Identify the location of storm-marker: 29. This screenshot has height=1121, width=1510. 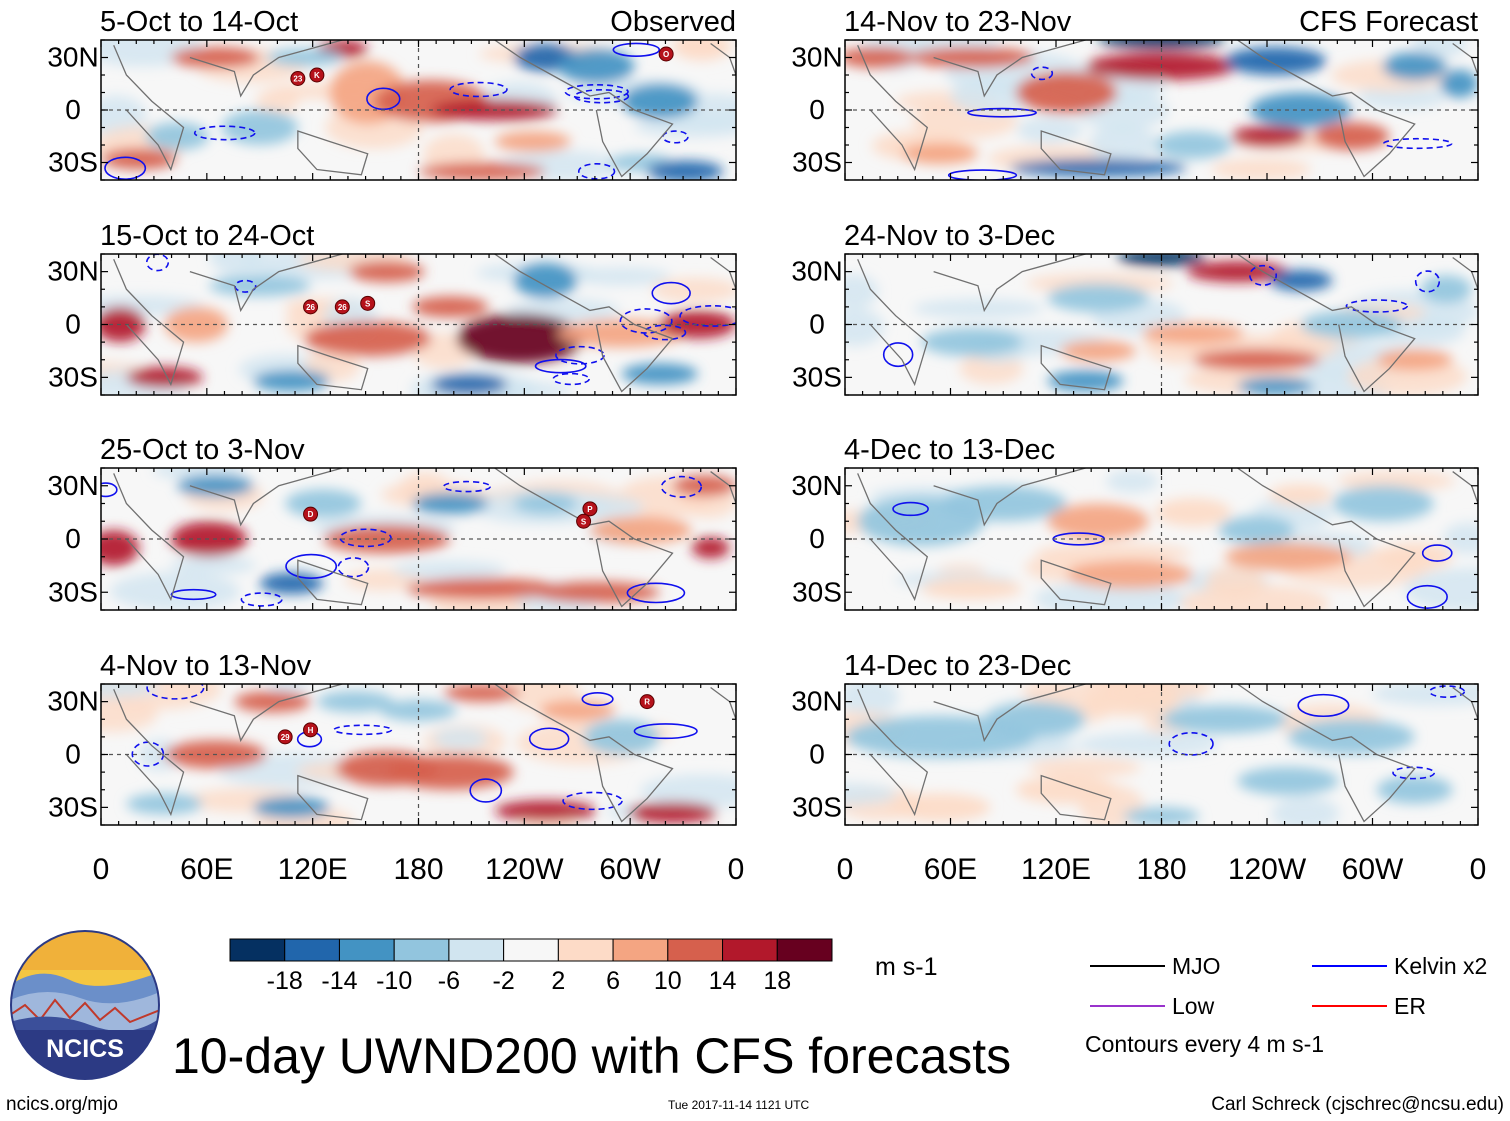
(285, 737).